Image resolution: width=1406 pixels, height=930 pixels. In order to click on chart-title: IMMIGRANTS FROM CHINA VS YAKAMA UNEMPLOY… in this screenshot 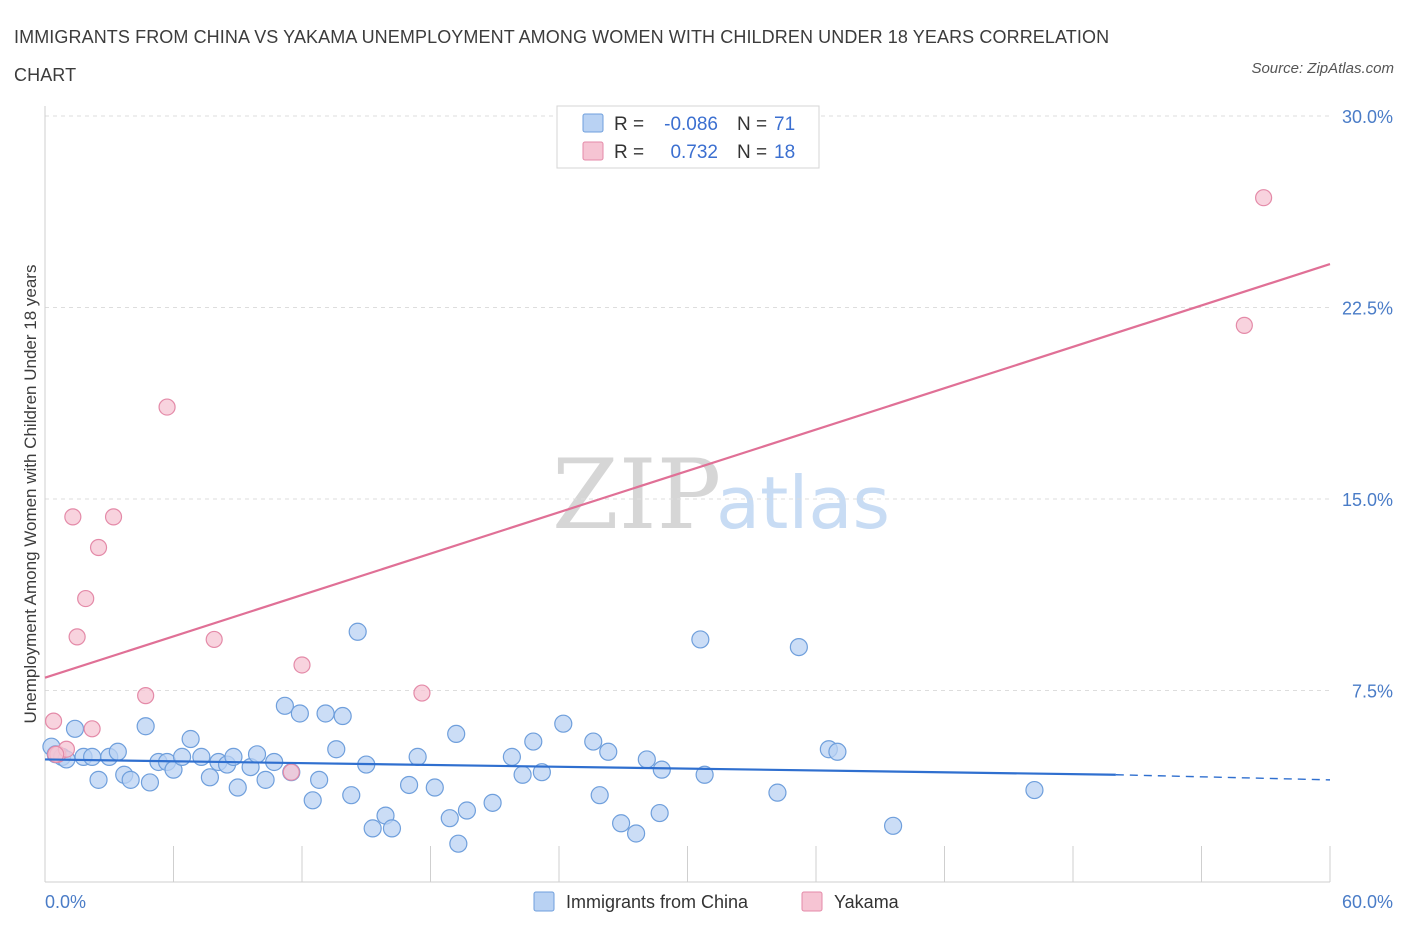, I will do `click(562, 56)`.